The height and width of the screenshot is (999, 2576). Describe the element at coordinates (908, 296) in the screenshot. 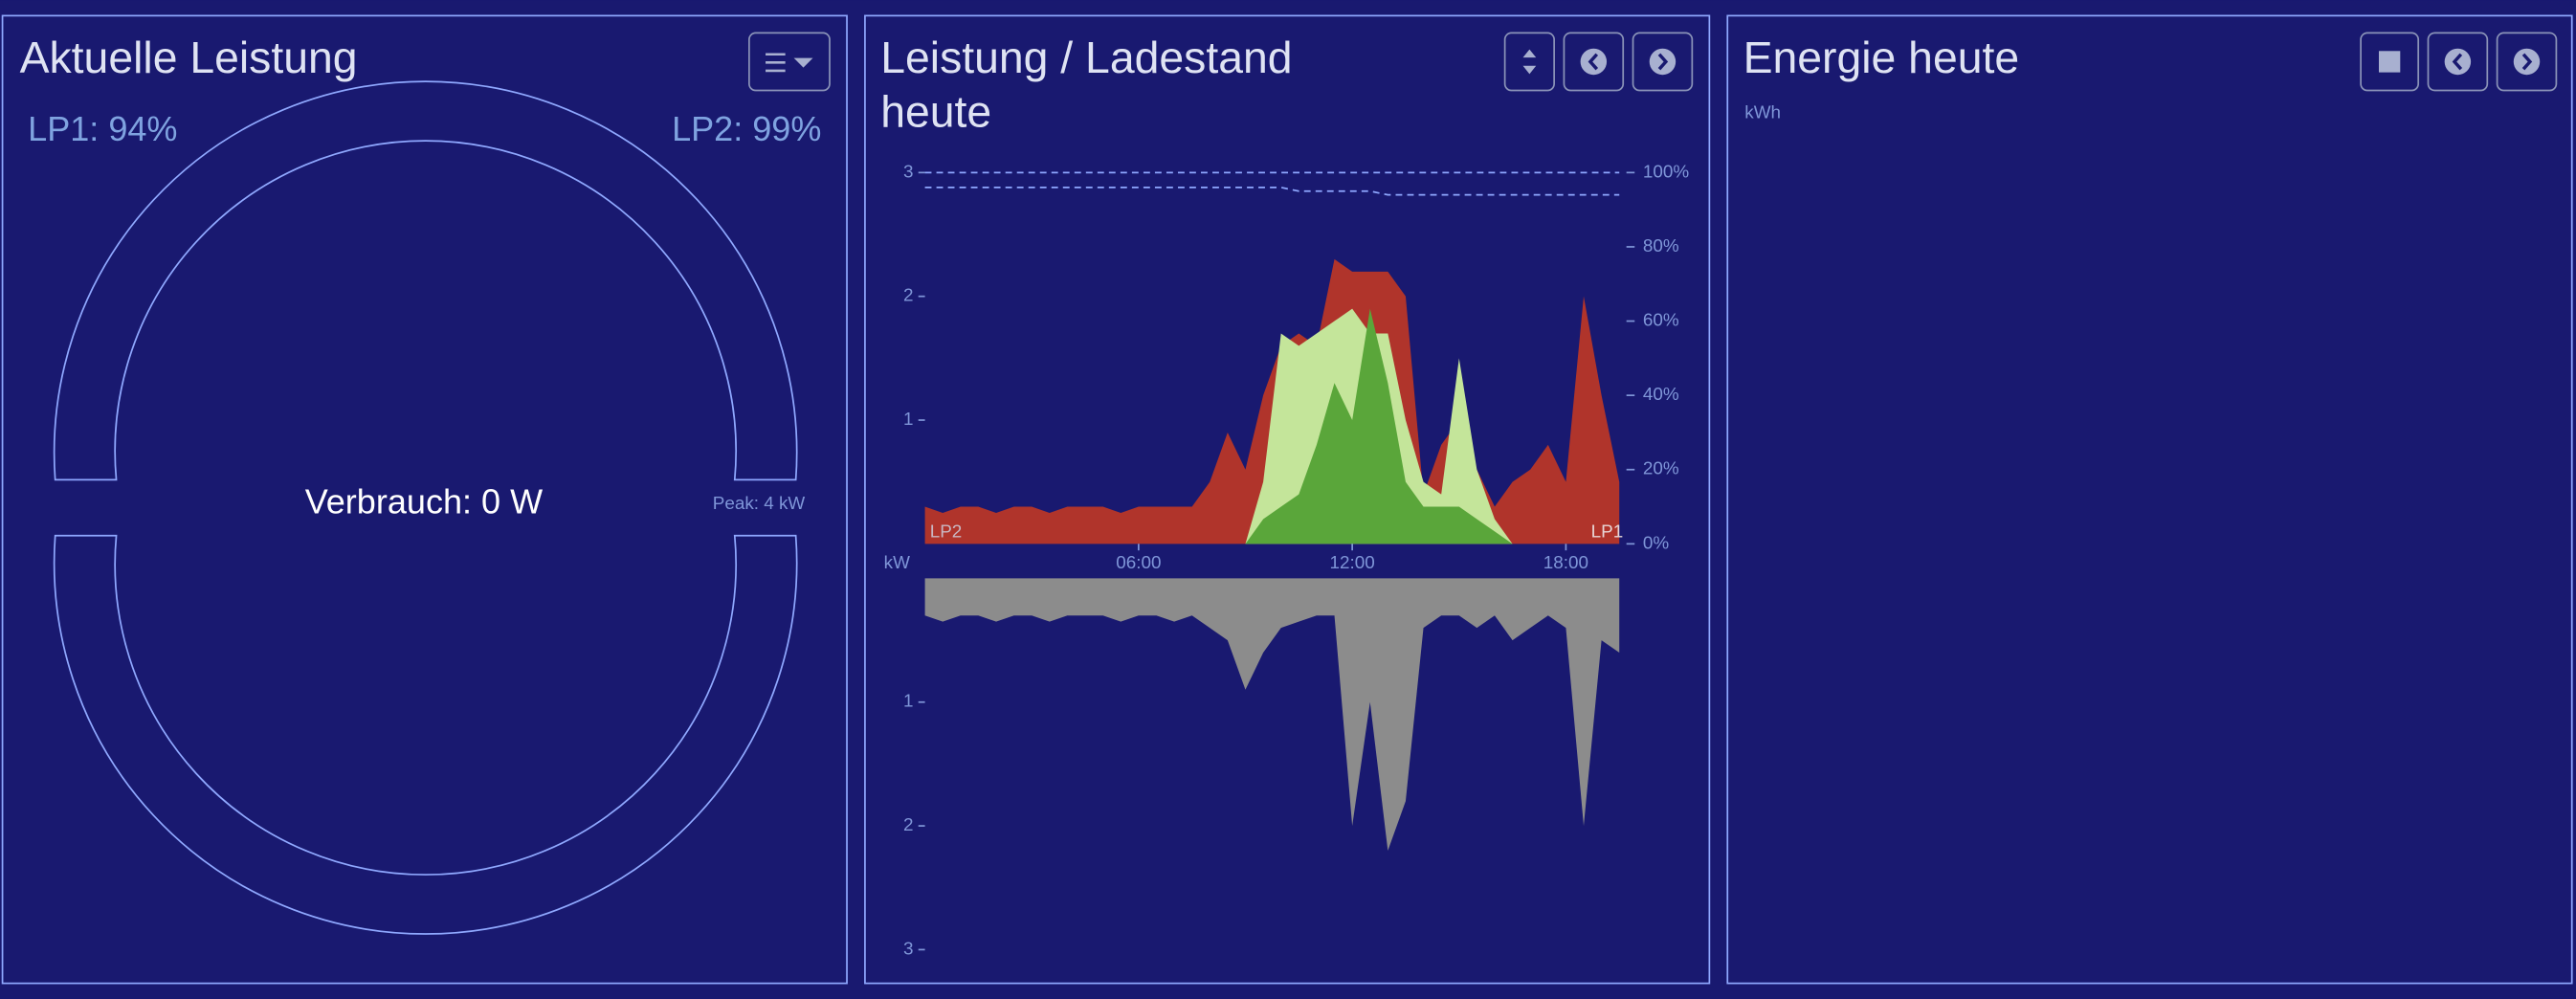

I see `y-tick-label: 2` at that location.